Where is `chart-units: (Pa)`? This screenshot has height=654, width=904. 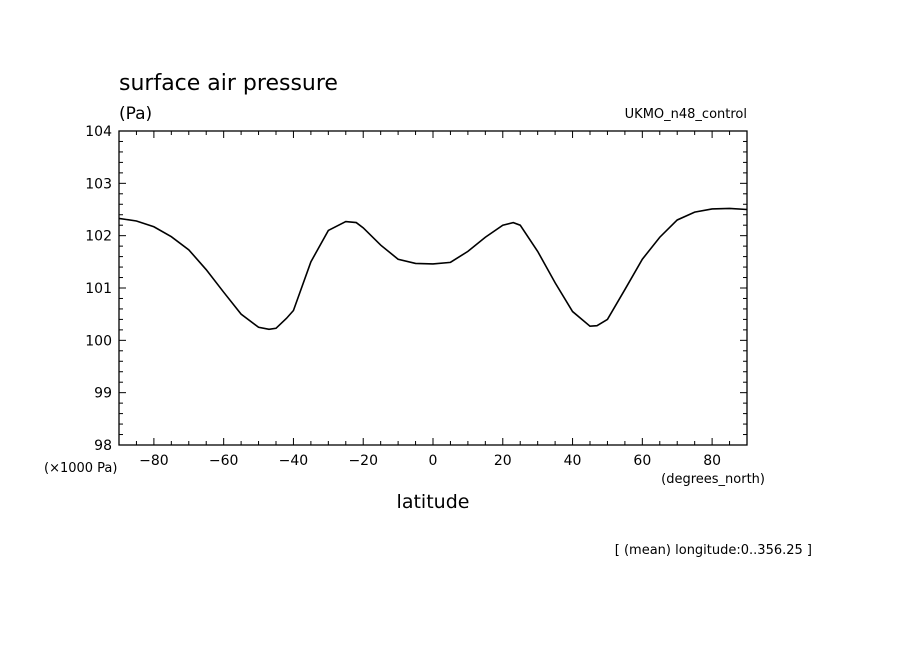 chart-units: (Pa) is located at coordinates (135, 114).